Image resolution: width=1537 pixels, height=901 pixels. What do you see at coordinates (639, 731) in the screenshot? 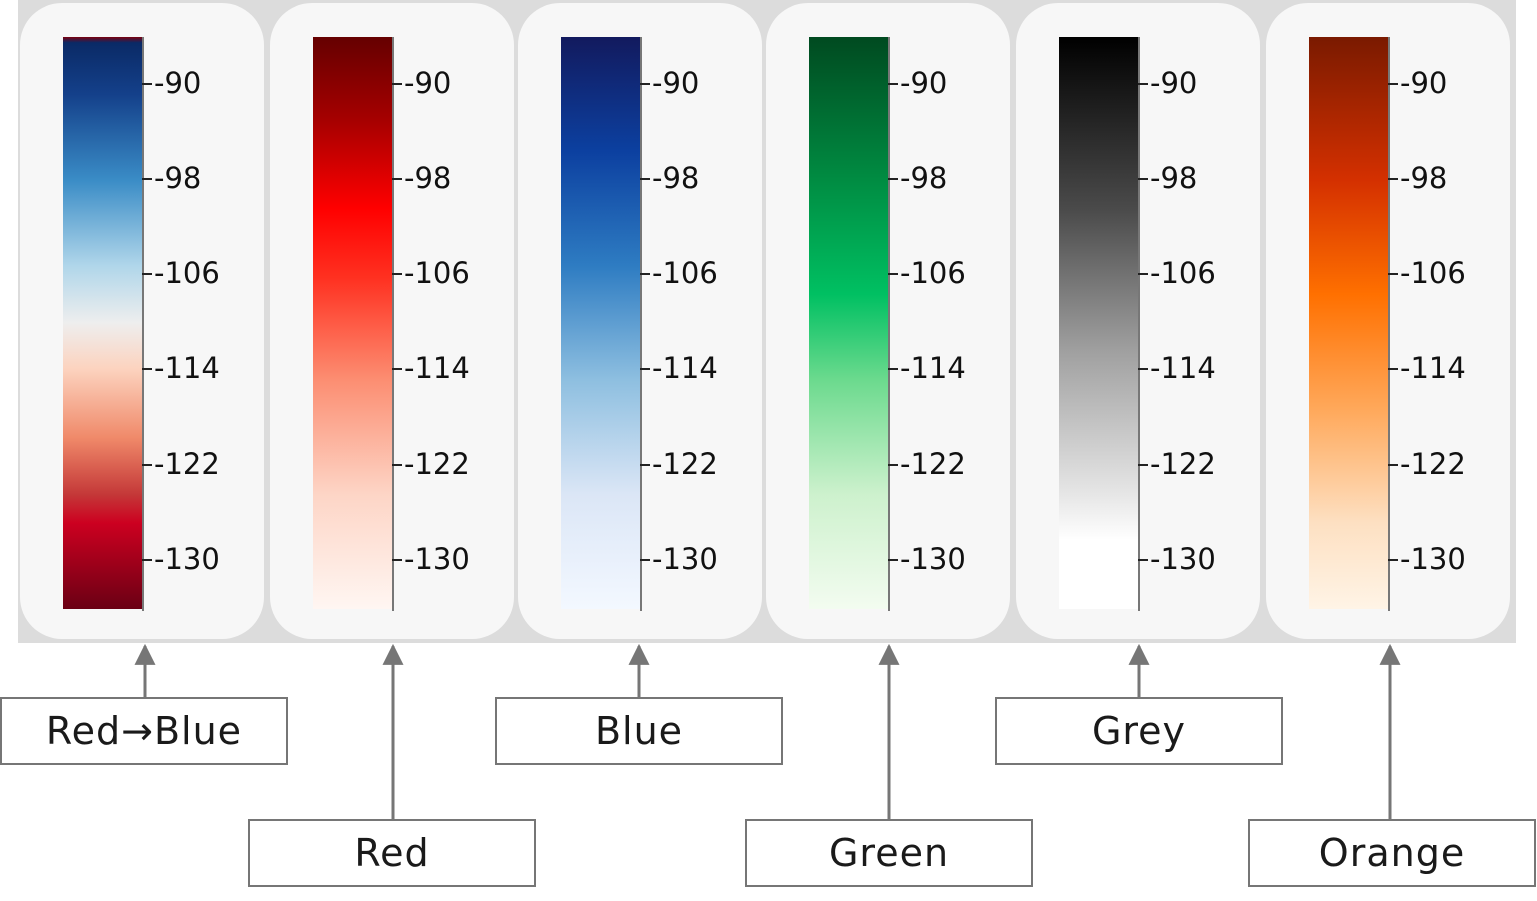
I see `colormap-label-blue: Blue` at bounding box center [639, 731].